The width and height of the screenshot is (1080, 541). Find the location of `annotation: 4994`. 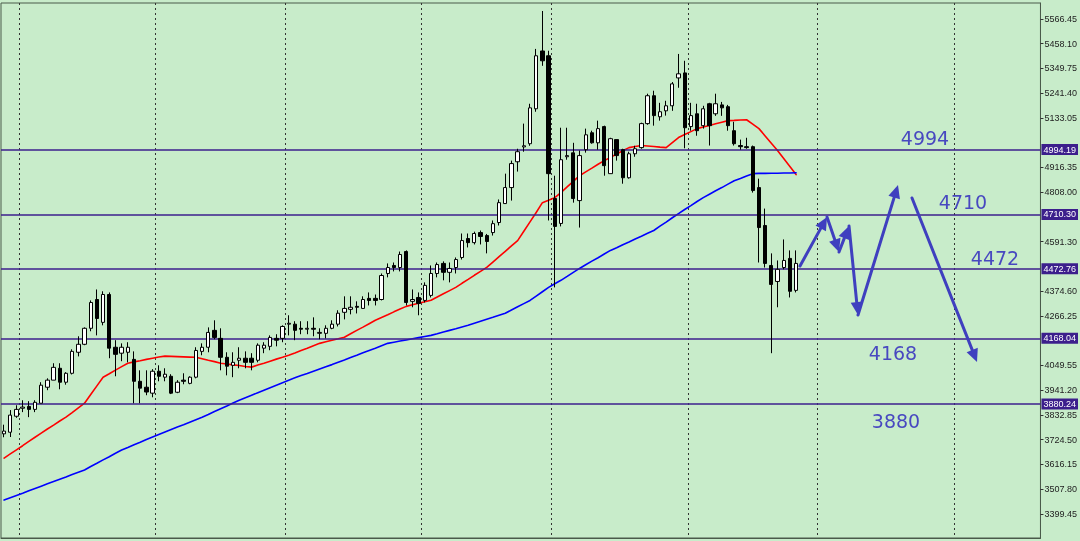

annotation: 4994 is located at coordinates (925, 137).